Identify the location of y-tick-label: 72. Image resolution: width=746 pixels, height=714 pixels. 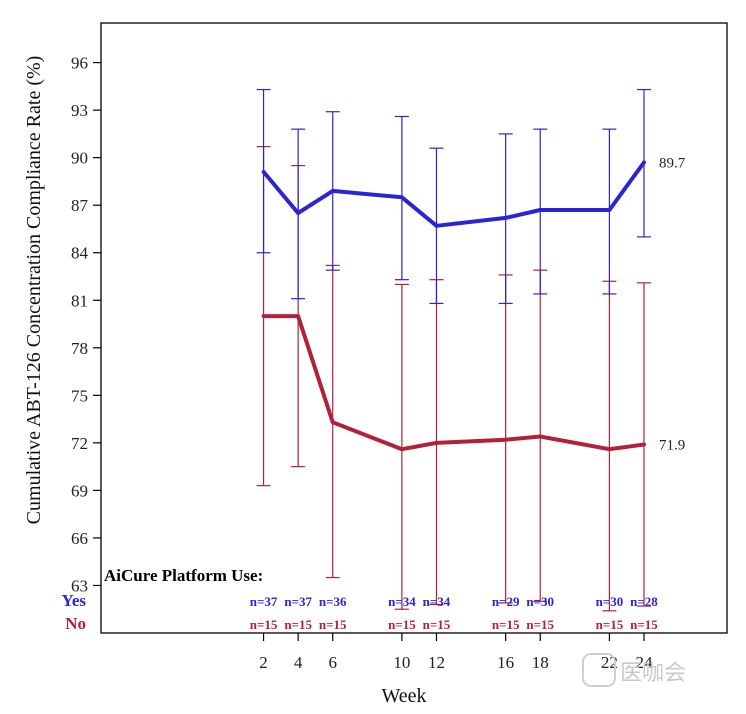
(79, 443).